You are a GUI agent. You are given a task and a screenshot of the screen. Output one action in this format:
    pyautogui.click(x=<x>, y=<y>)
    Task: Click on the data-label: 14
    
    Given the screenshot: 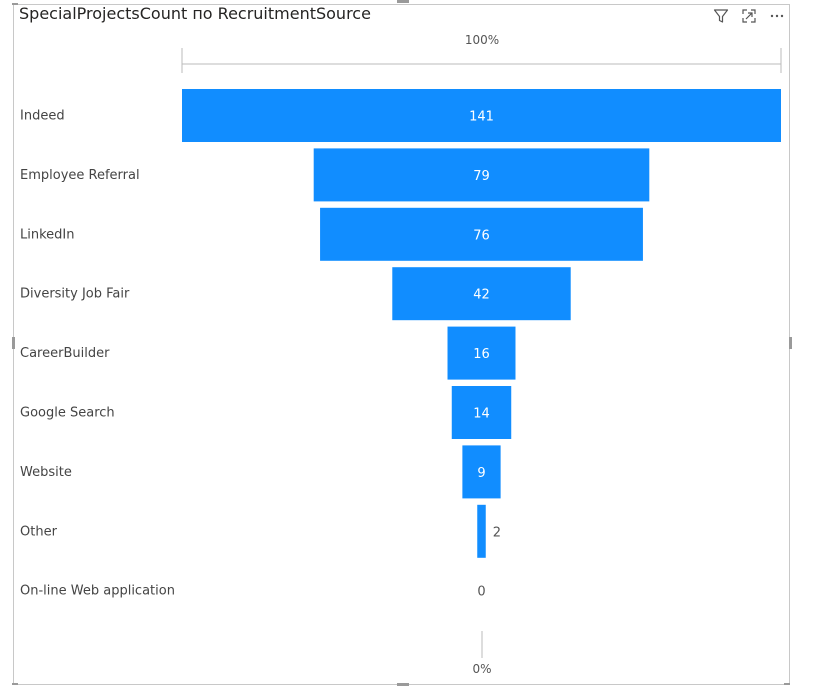 What is the action you would take?
    pyautogui.click(x=481, y=414)
    